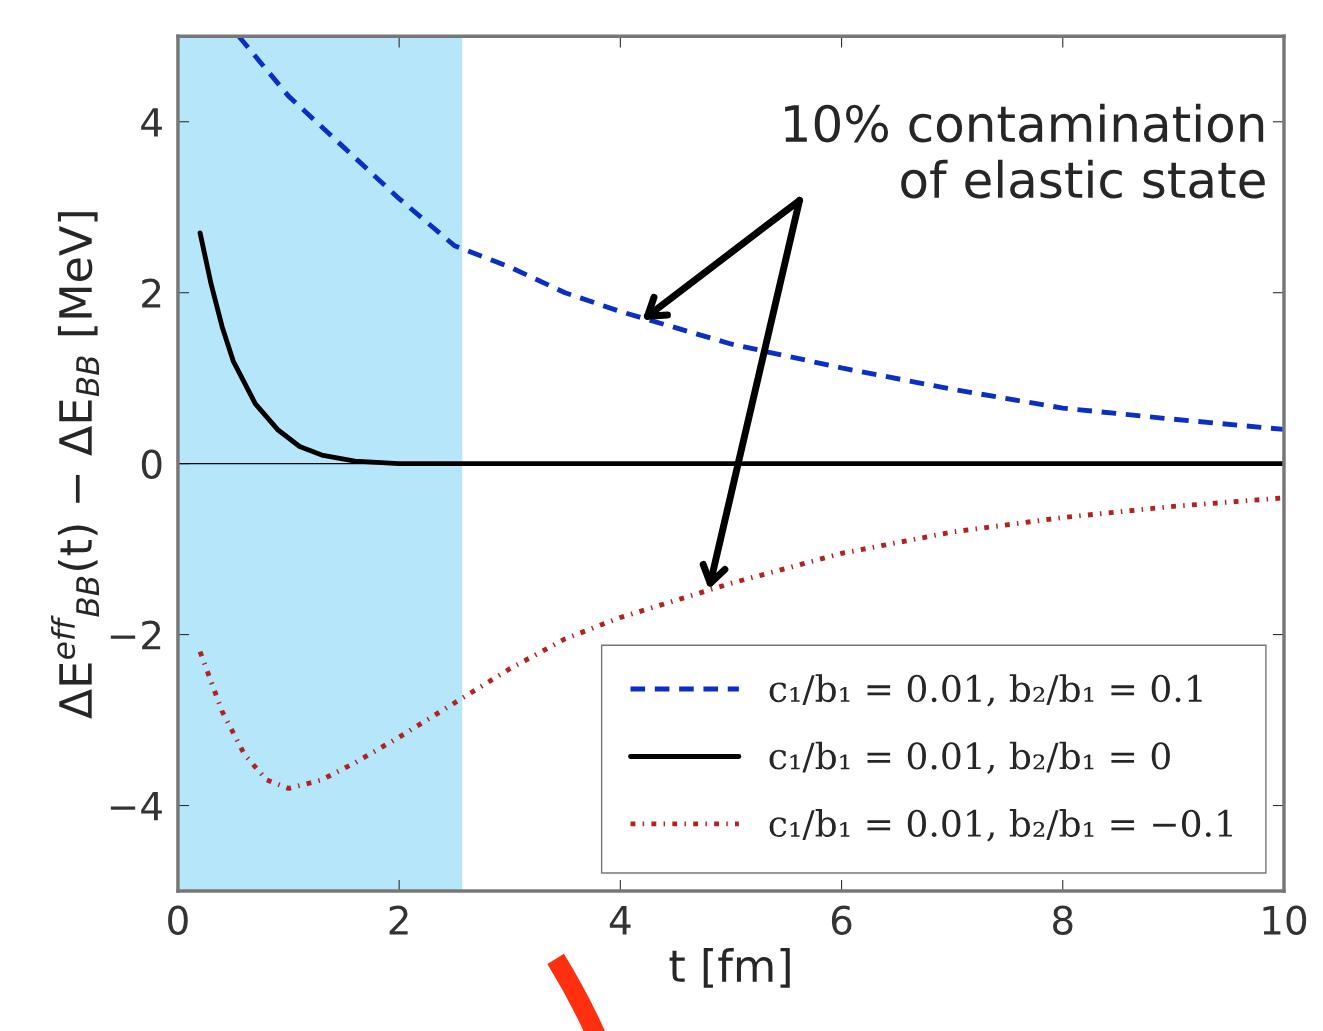 The image size is (1323, 1031). What do you see at coordinates (398, 920) in the screenshot?
I see `x-tick-label: 2` at bounding box center [398, 920].